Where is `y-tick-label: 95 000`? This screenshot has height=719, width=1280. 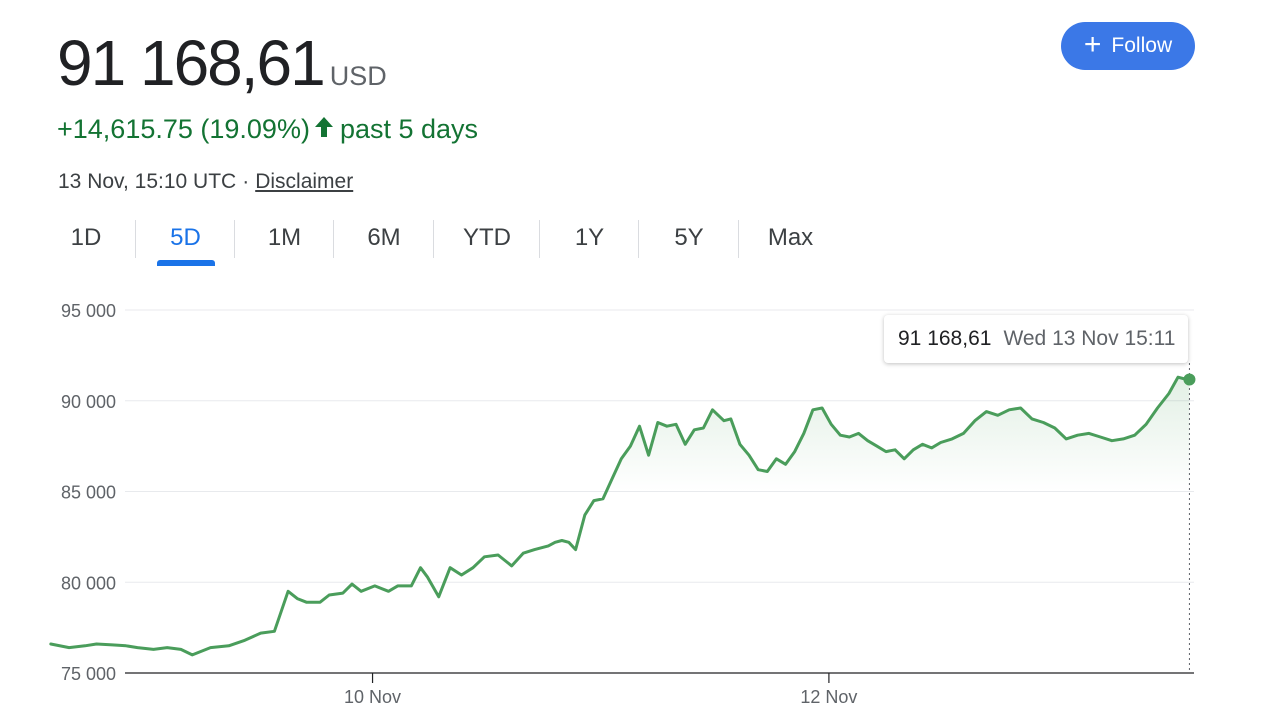
y-tick-label: 95 000 is located at coordinates (88, 311).